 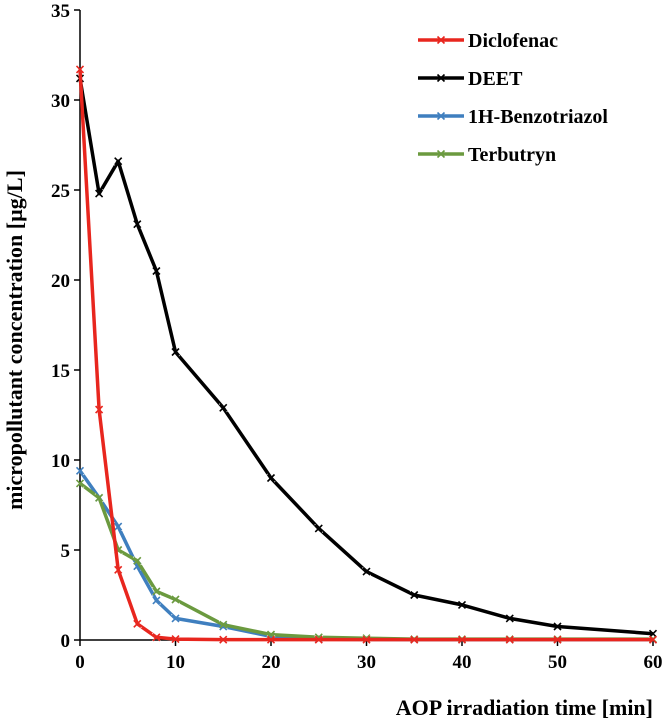 I want to click on y-axis-title: micropollutant concentration [µg/L], so click(x=14, y=340).